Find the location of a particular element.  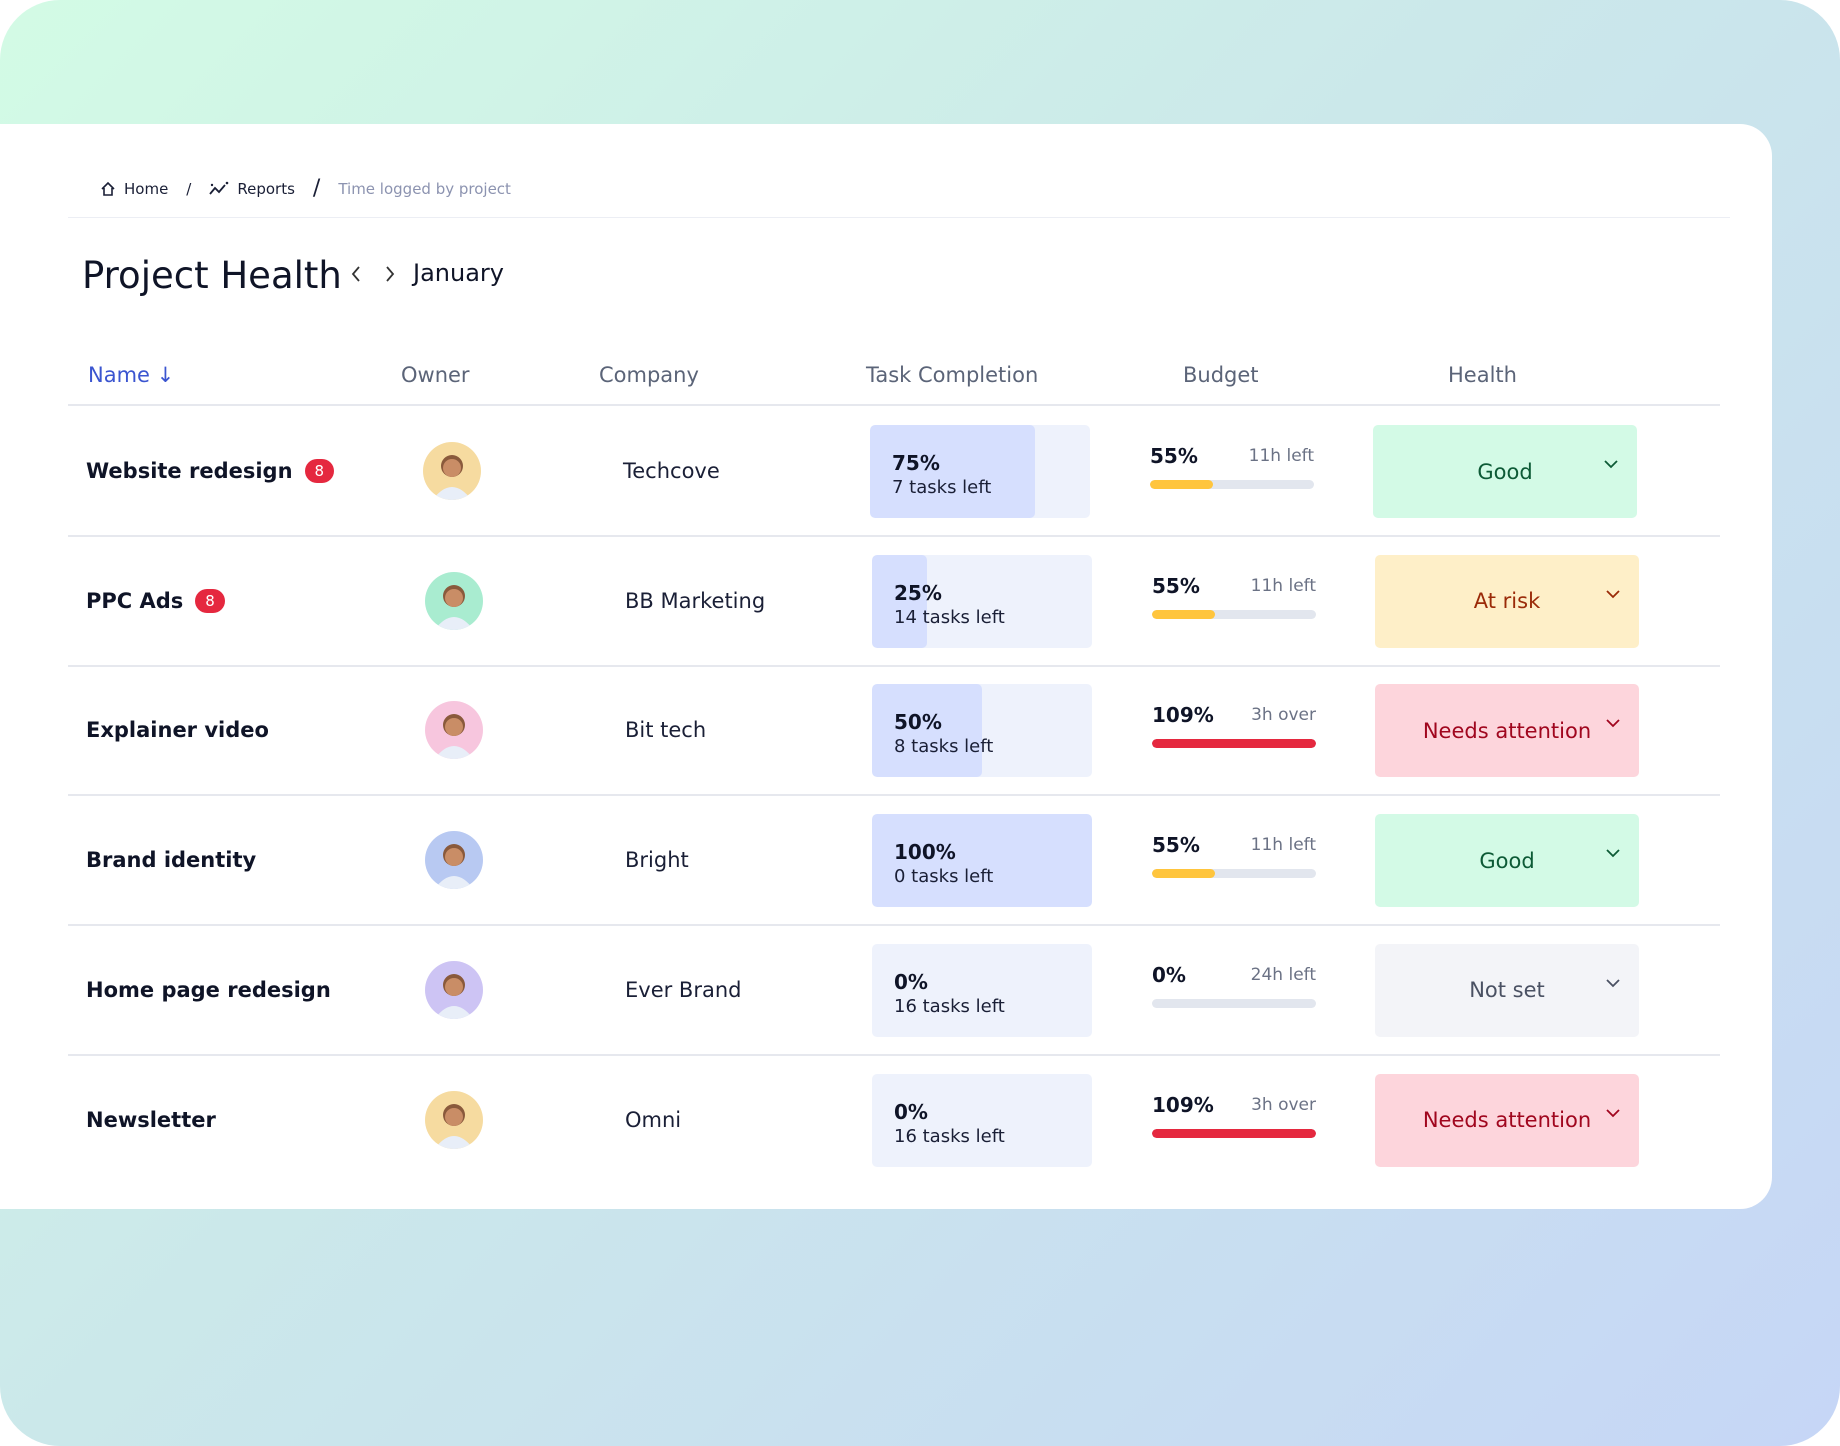

project-name: PPC Ads 8 is located at coordinates (155, 600).